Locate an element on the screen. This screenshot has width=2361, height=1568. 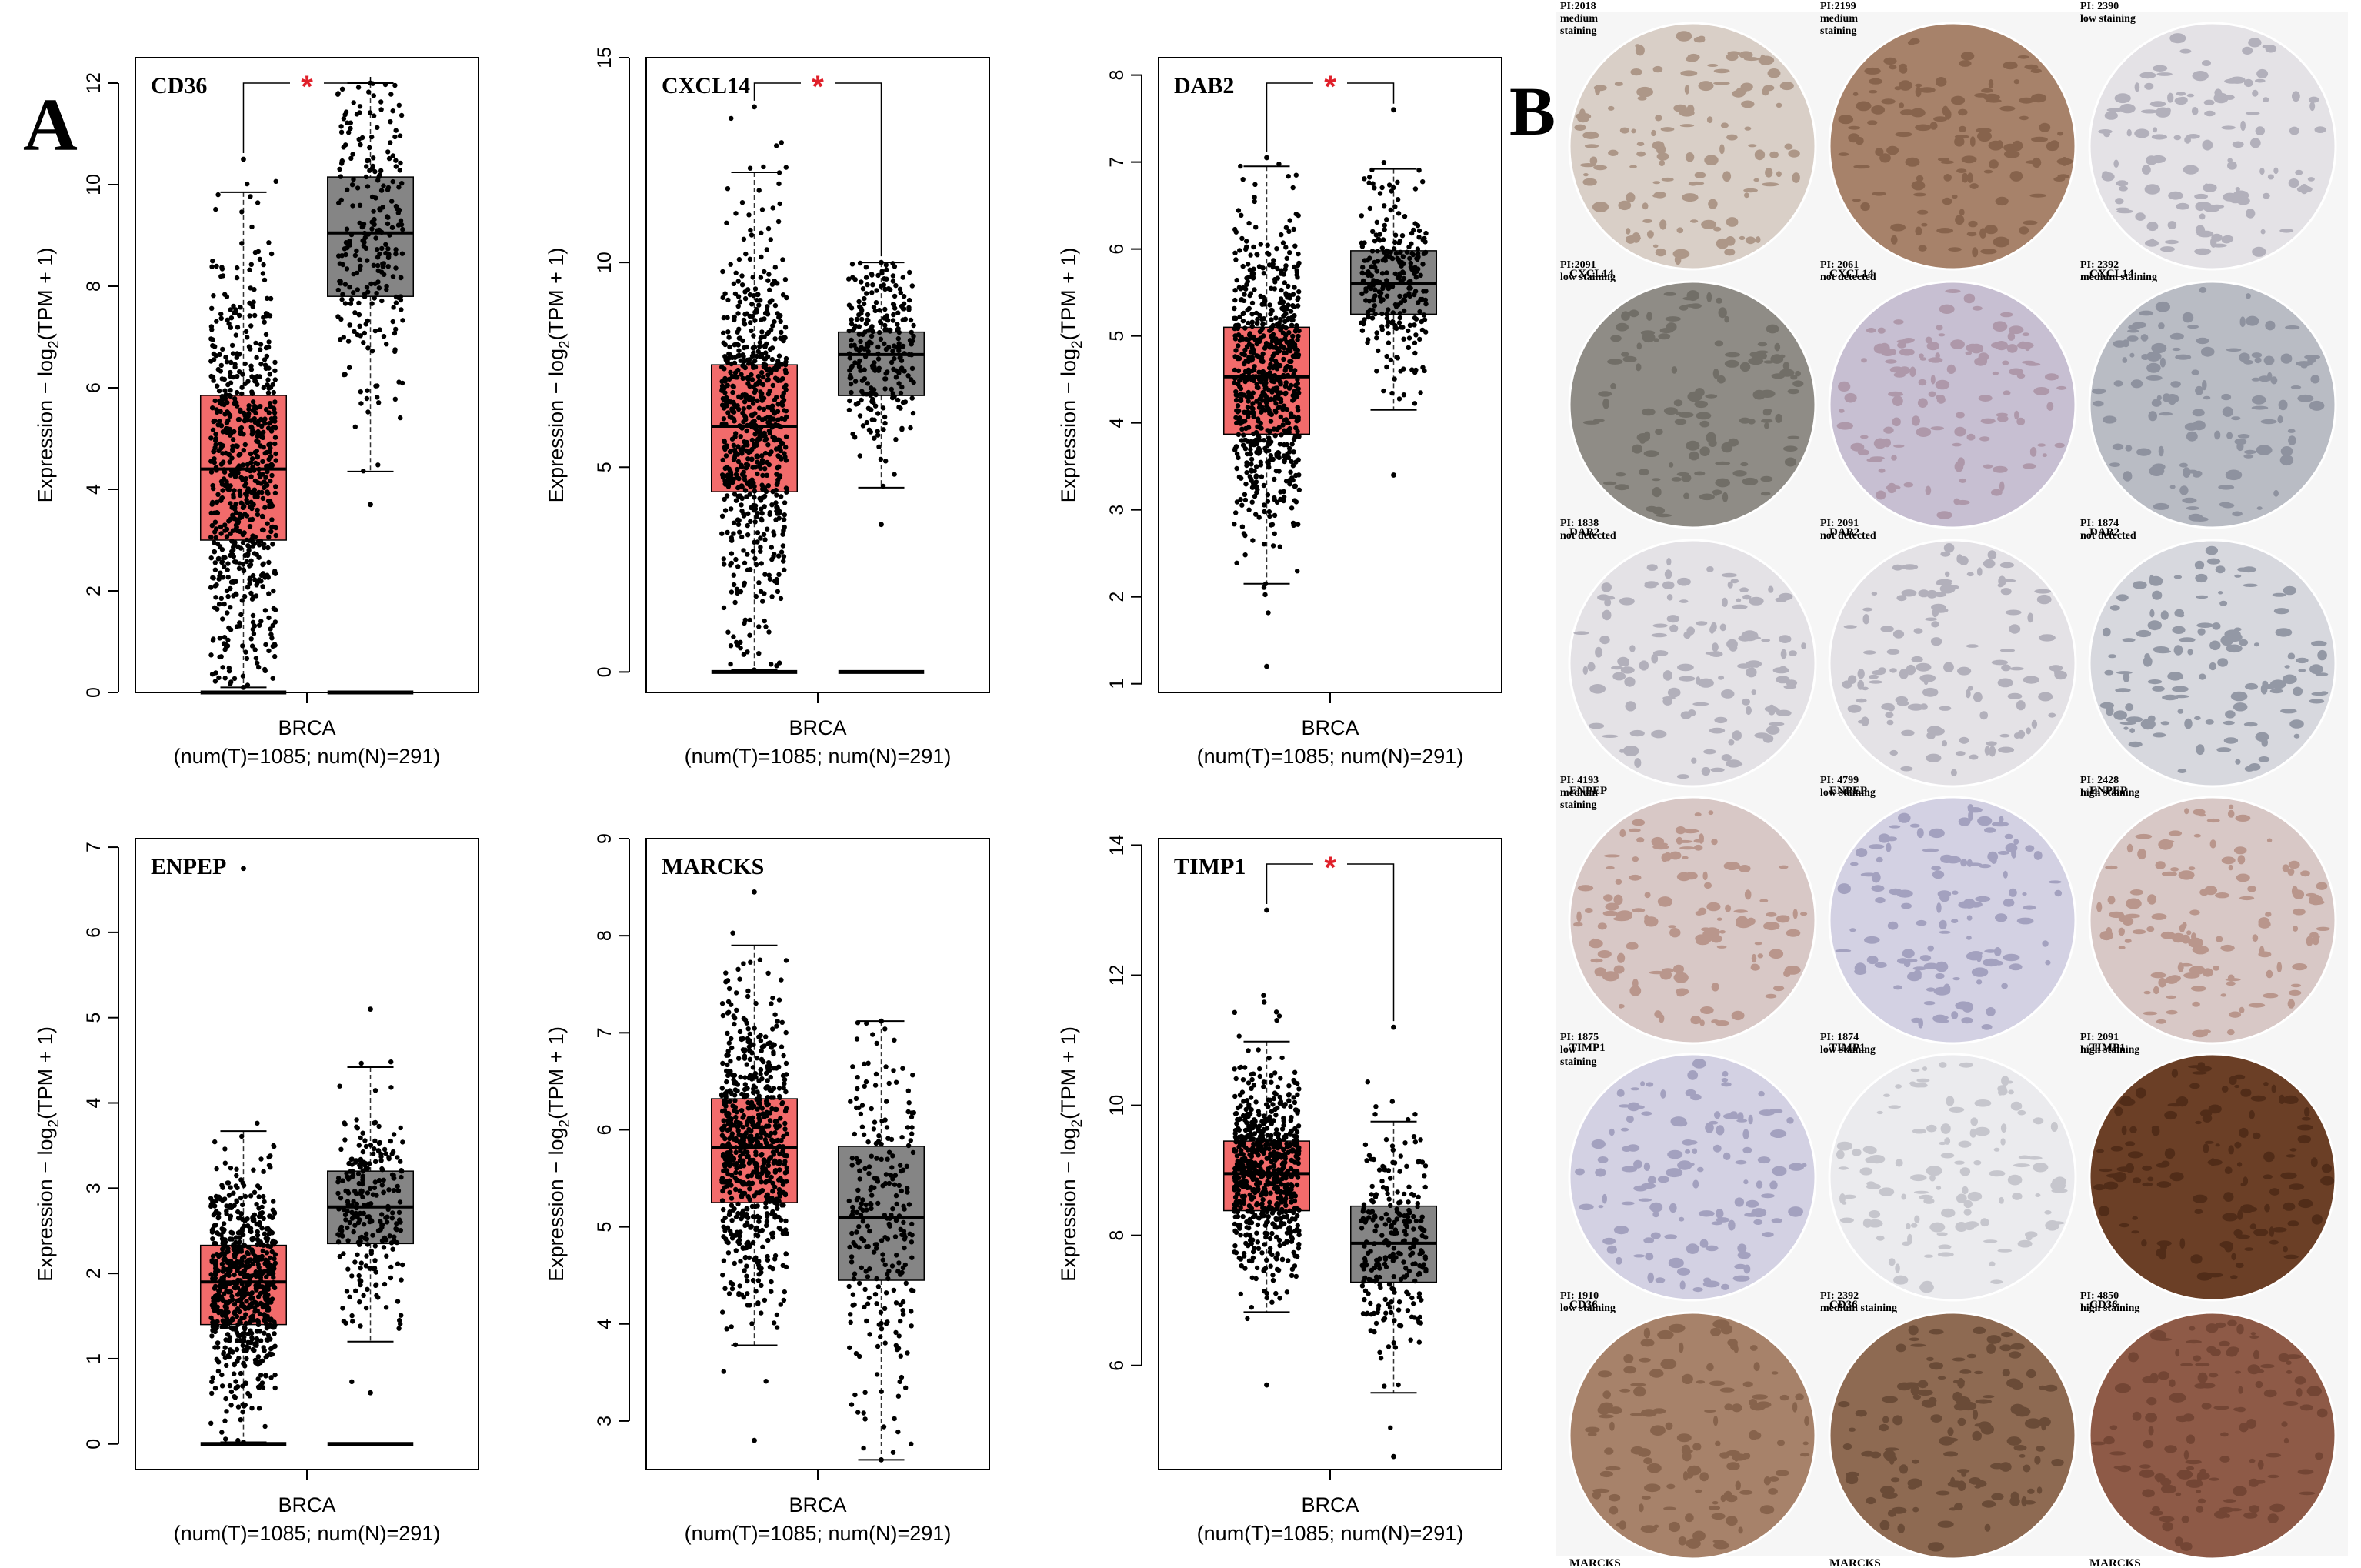
y-tick-label: 10 is located at coordinates (604, 262).